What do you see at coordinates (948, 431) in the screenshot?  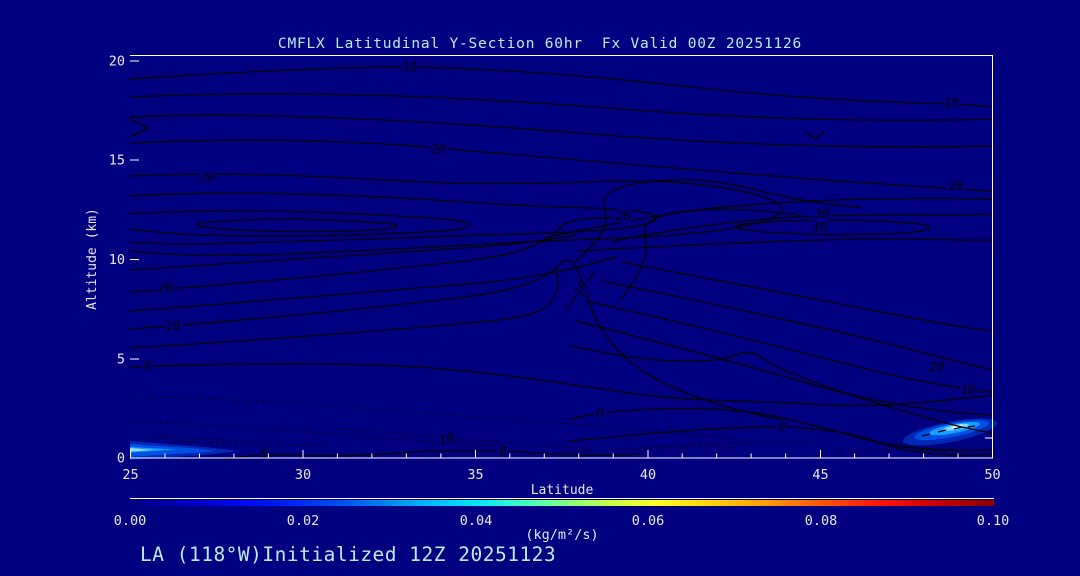 I see `shaded-maximum-dashes` at bounding box center [948, 431].